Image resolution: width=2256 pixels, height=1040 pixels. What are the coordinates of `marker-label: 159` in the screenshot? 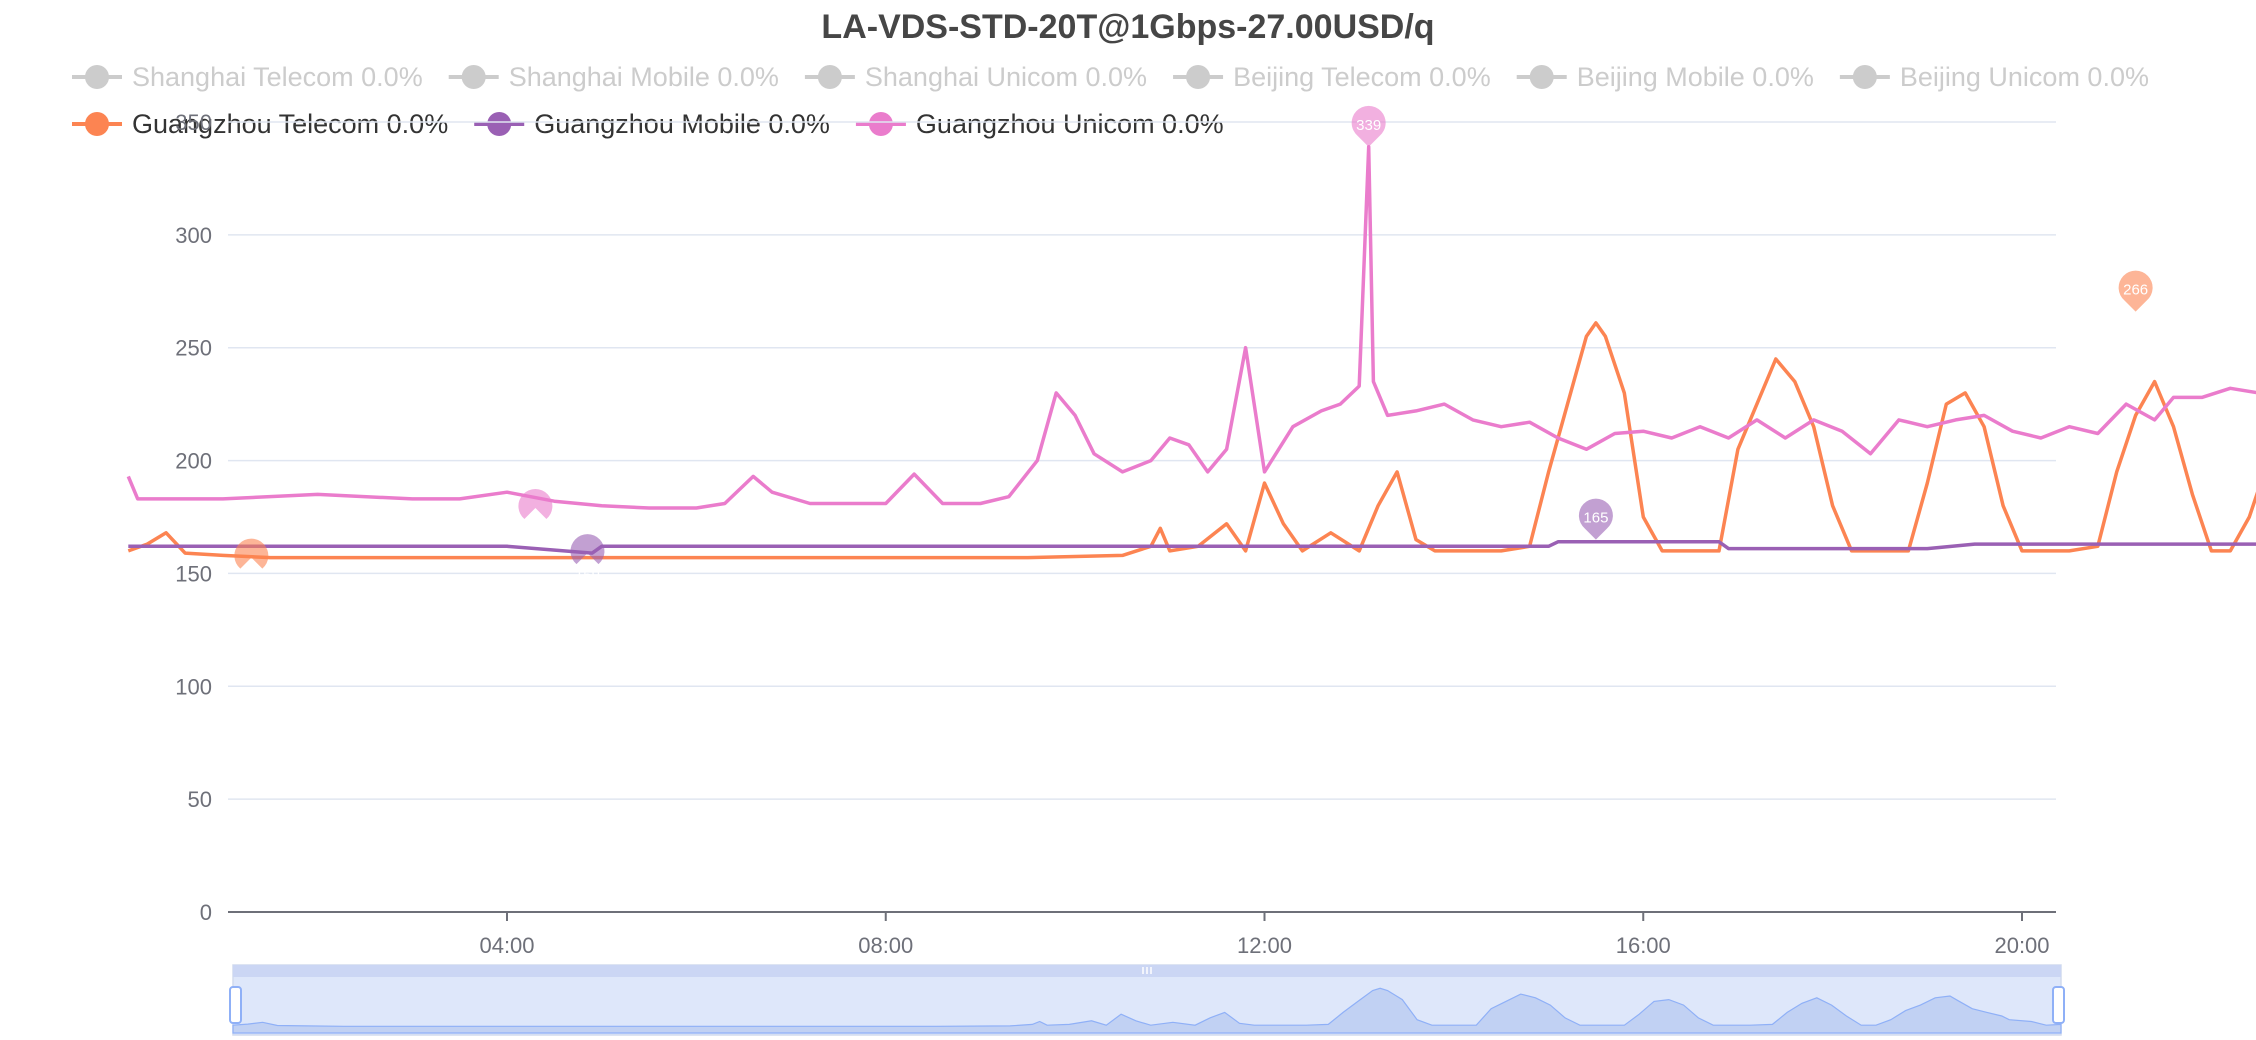 It's located at (587, 575).